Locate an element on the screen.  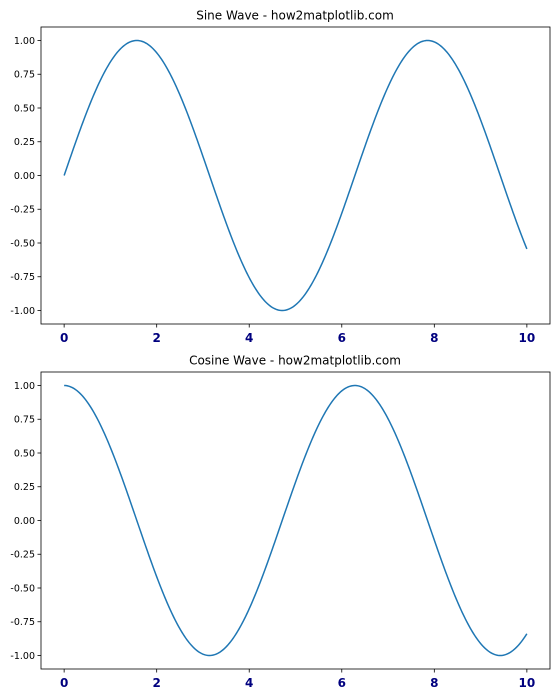
sine-xtick-label: 2 is located at coordinates (157, 338).